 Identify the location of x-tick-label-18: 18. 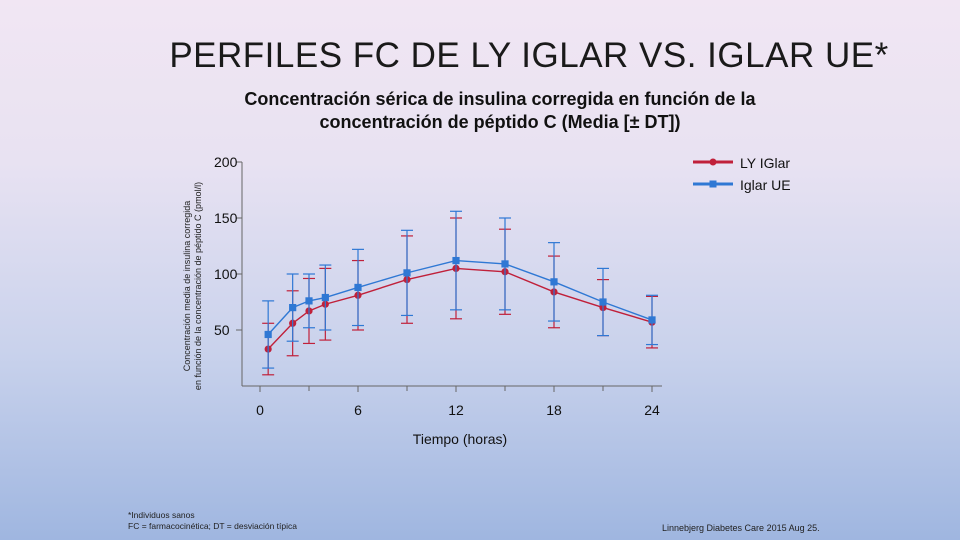
(554, 410).